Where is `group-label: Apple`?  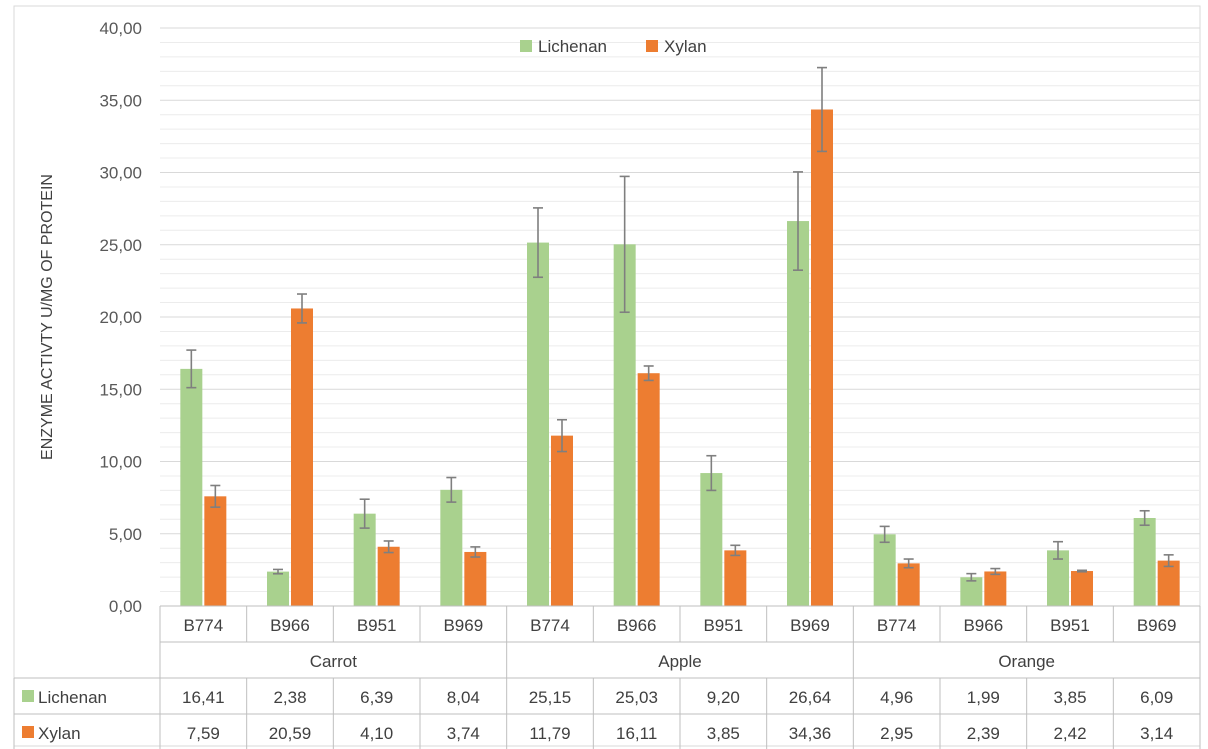
group-label: Apple is located at coordinates (679, 661).